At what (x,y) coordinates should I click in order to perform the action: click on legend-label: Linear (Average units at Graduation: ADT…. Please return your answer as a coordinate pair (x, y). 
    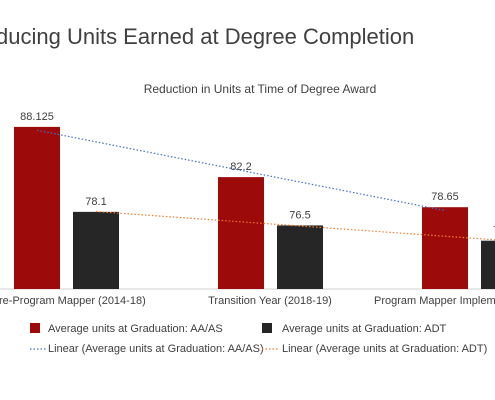
    Looking at the image, I should click on (384, 349).